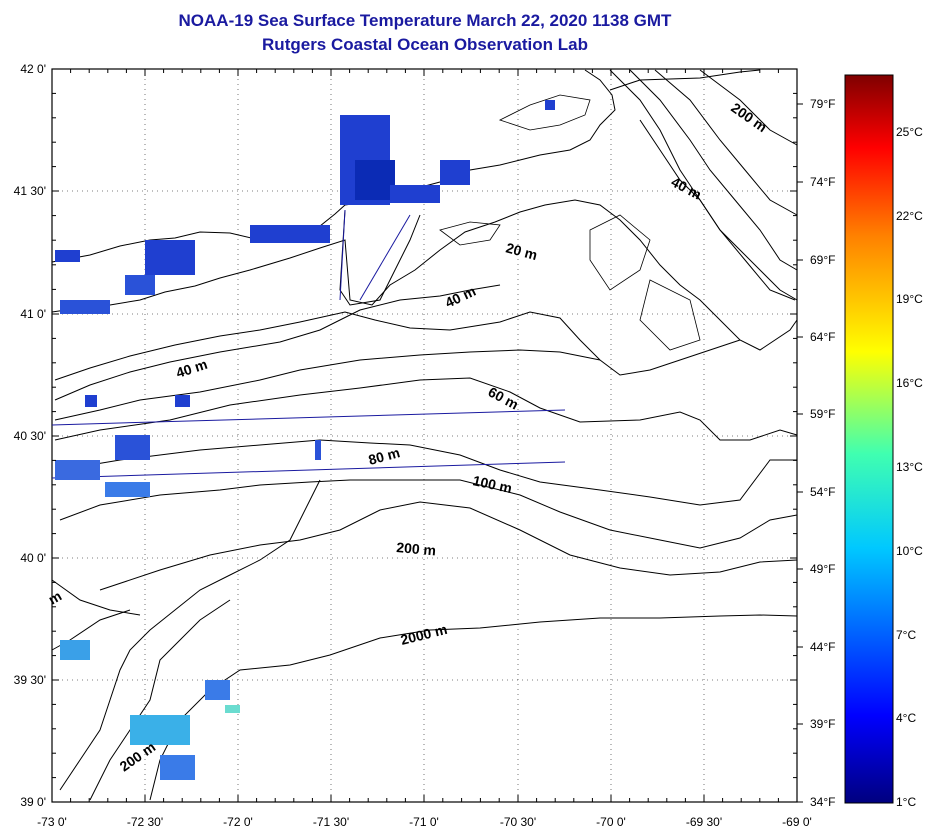  What do you see at coordinates (906, 802) in the screenshot?
I see `celsius-label: 1°C` at bounding box center [906, 802].